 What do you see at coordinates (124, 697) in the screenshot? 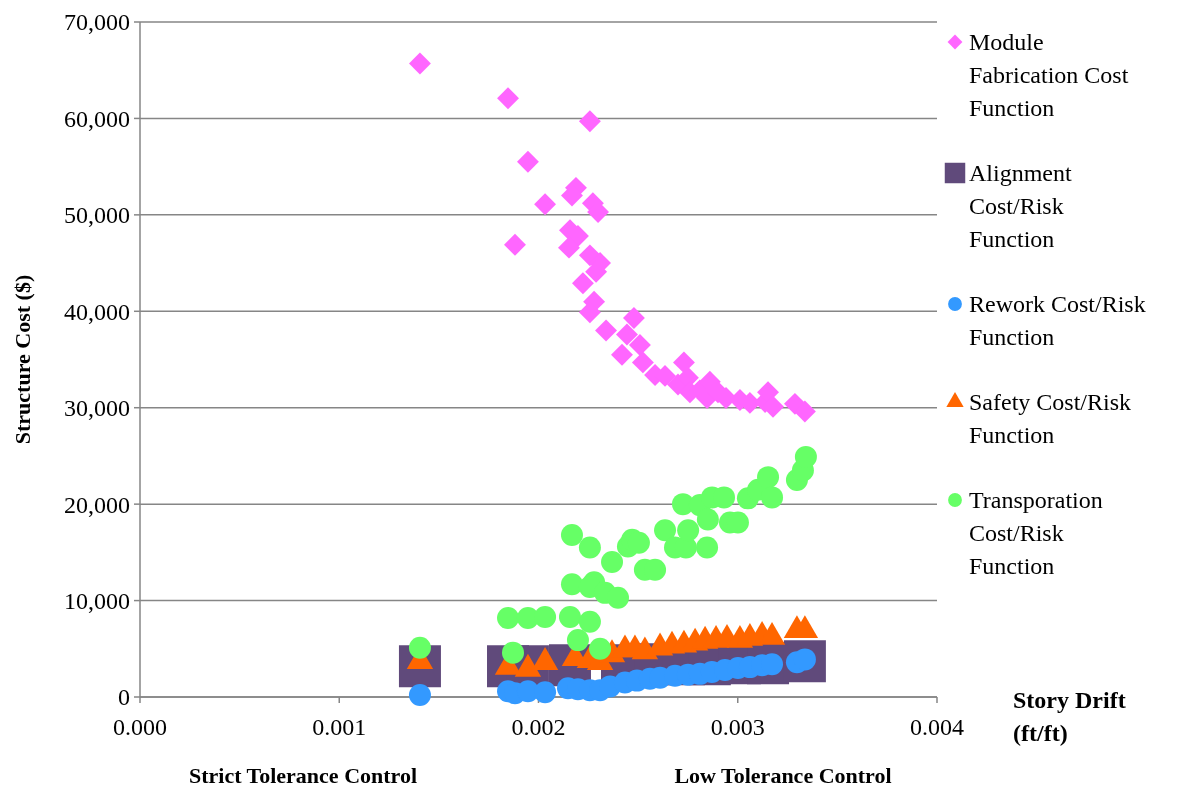
I see `y-tick-label: 0` at bounding box center [124, 697].